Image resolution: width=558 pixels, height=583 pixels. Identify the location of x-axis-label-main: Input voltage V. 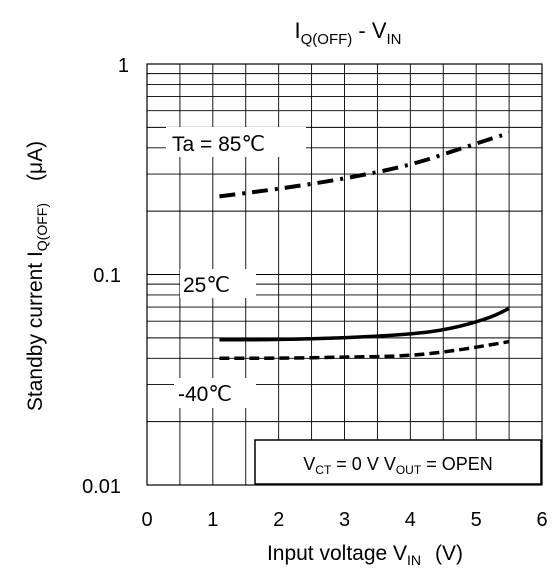
(337, 553).